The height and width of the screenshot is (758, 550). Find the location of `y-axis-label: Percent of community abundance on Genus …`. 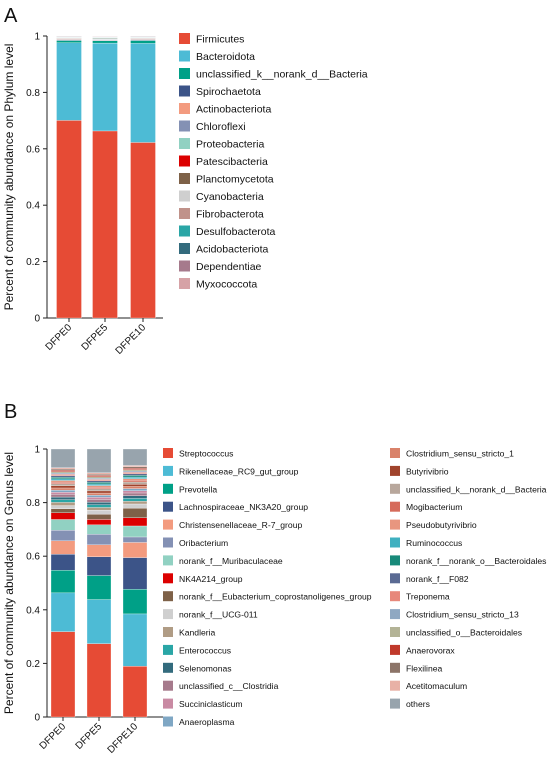

y-axis-label: Percent of community abundance on Genus … is located at coordinates (9, 583).